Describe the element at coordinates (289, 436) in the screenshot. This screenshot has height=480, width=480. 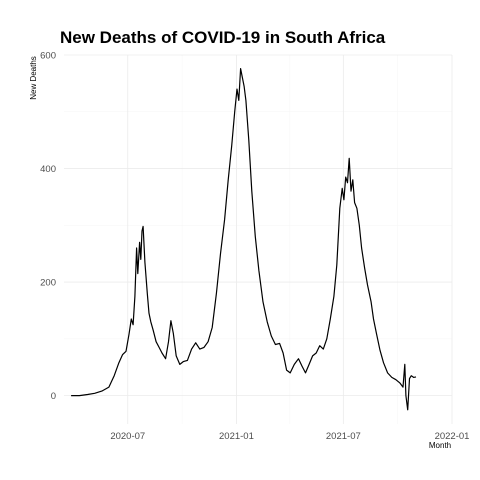
I see `x-tick-labels: 2020-07 2021-01 2021-07 2022-01` at that location.